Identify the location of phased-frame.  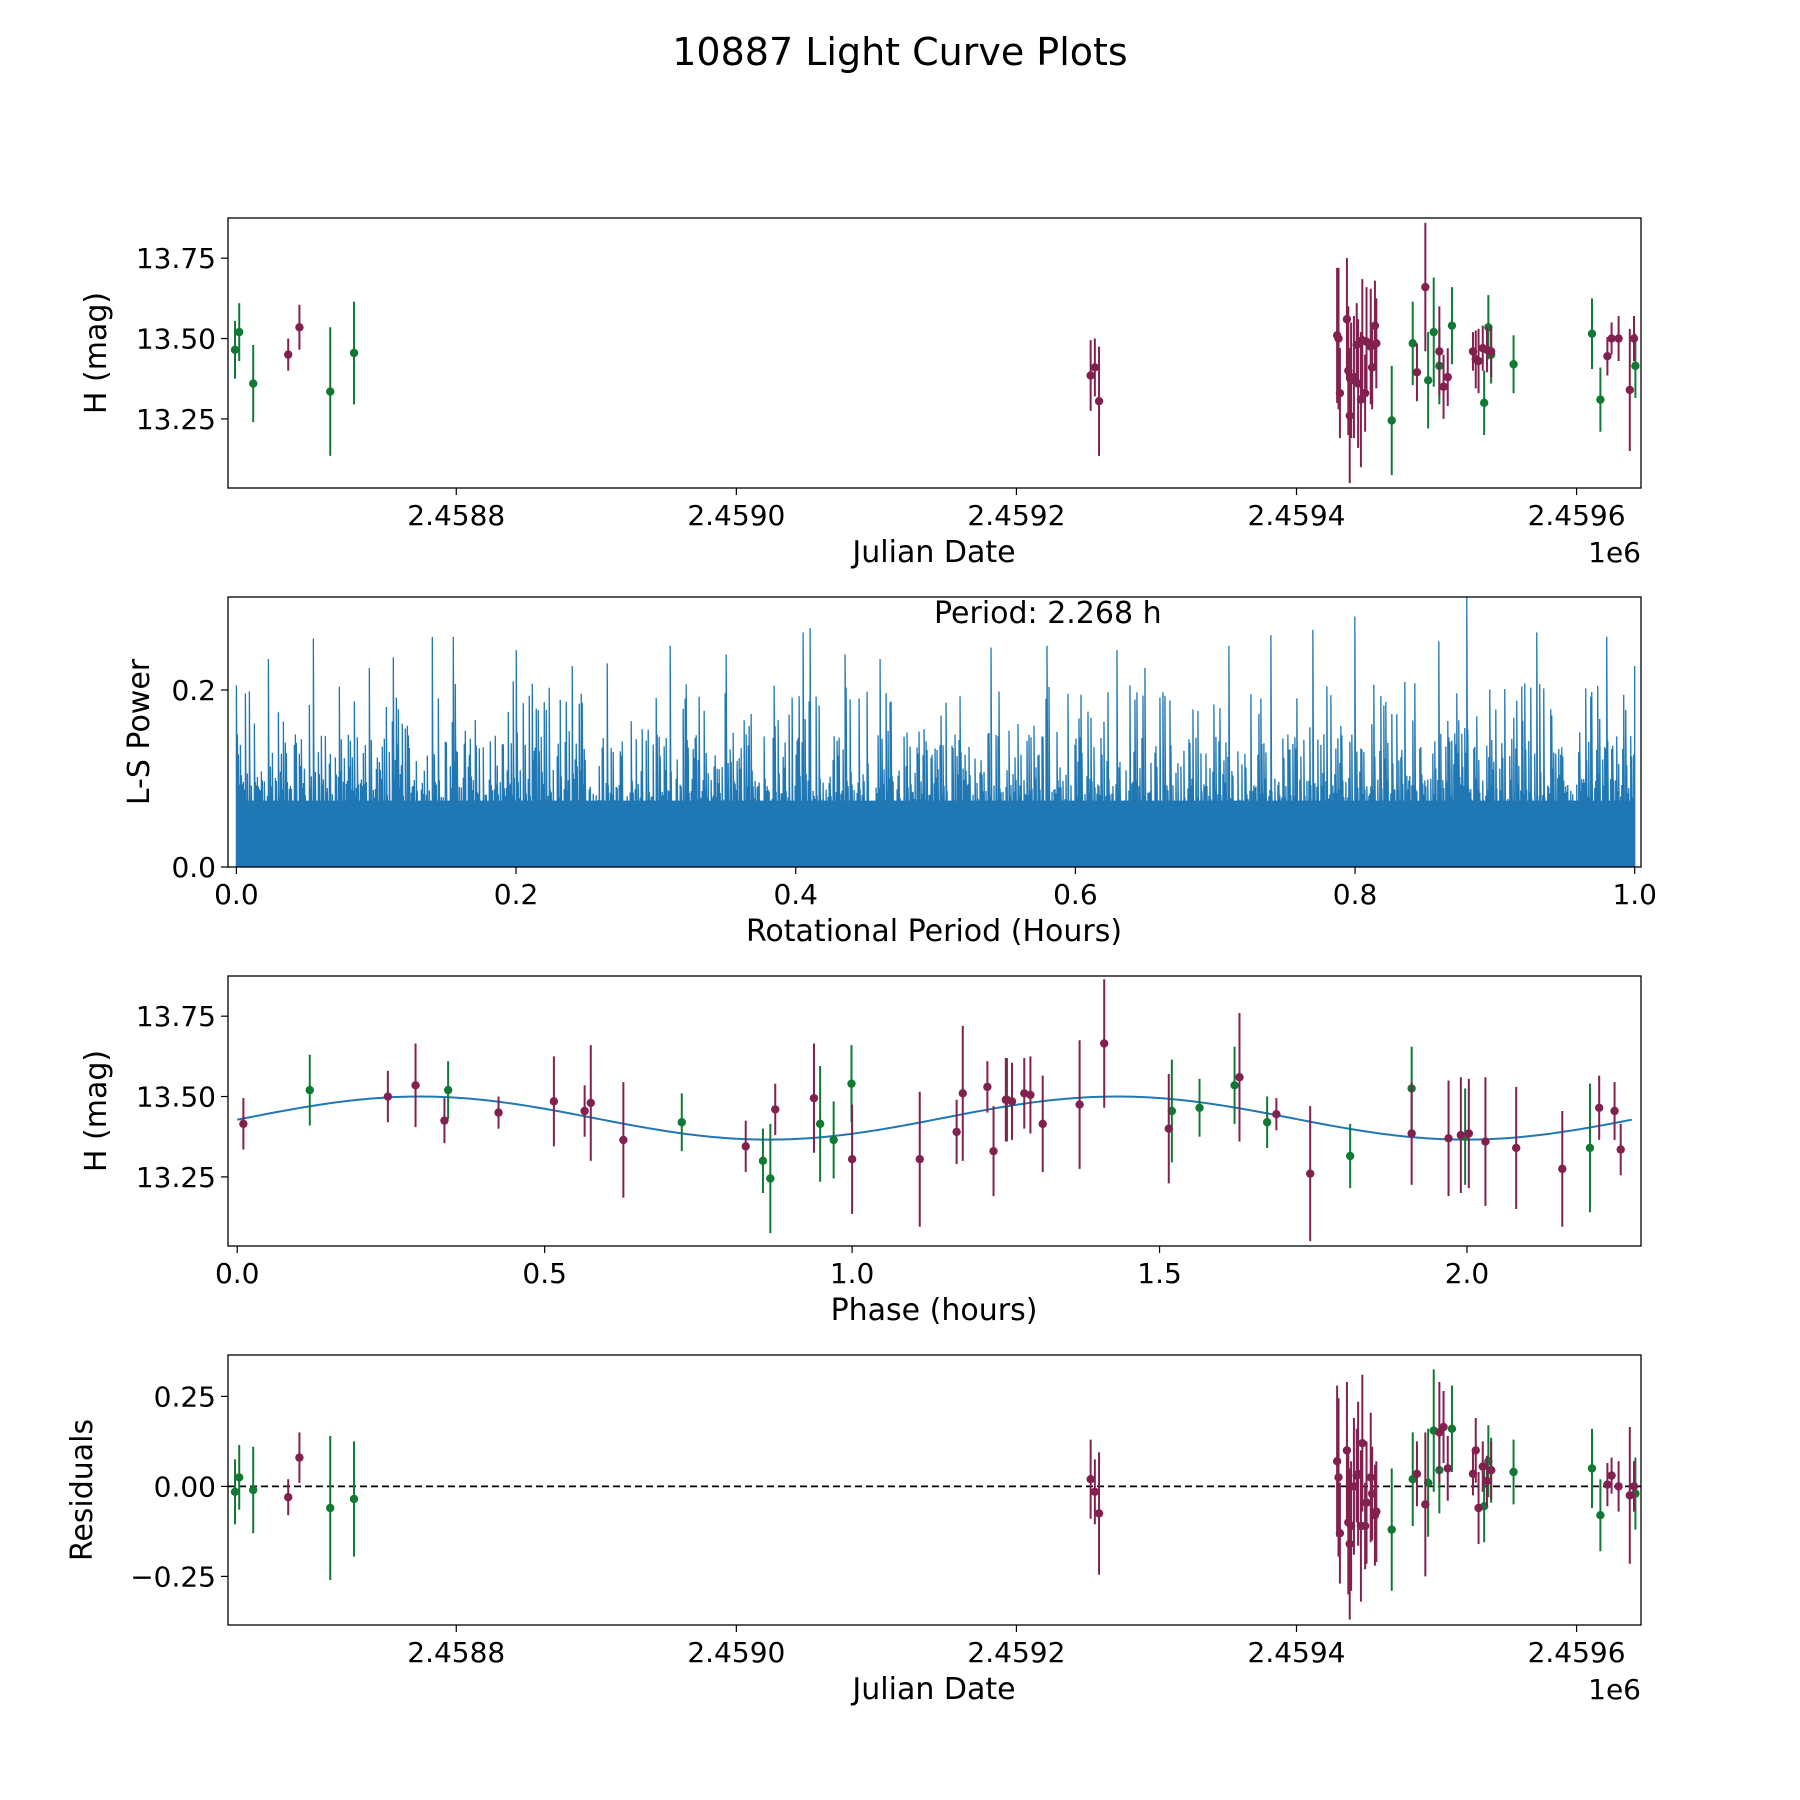
(934, 1111).